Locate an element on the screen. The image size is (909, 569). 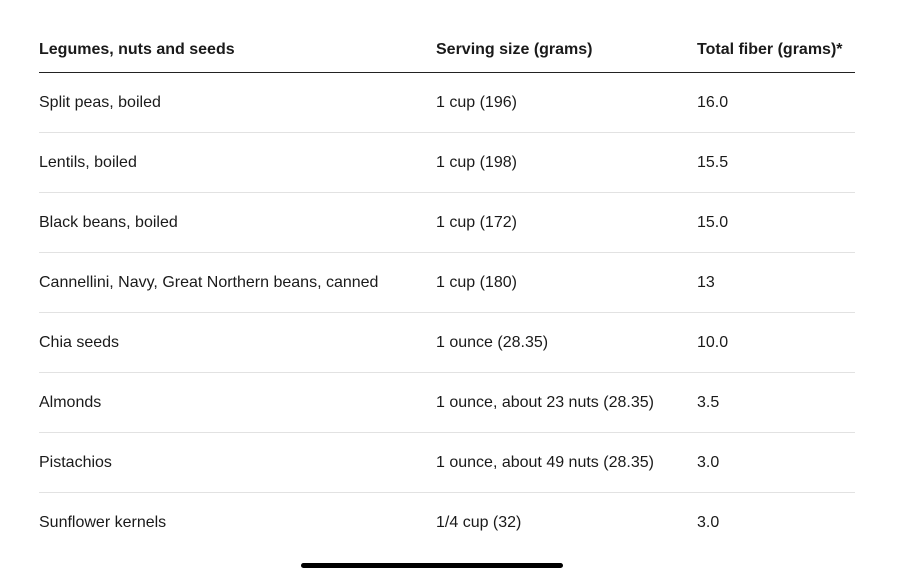
cell-serving-size: 1 cup (198) is located at coordinates (566, 162).